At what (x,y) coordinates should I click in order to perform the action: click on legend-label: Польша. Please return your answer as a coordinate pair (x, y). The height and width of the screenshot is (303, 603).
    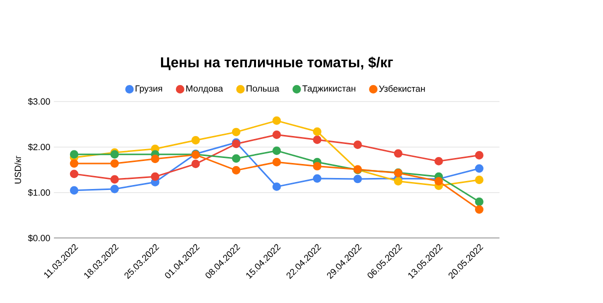
    Looking at the image, I should click on (263, 88).